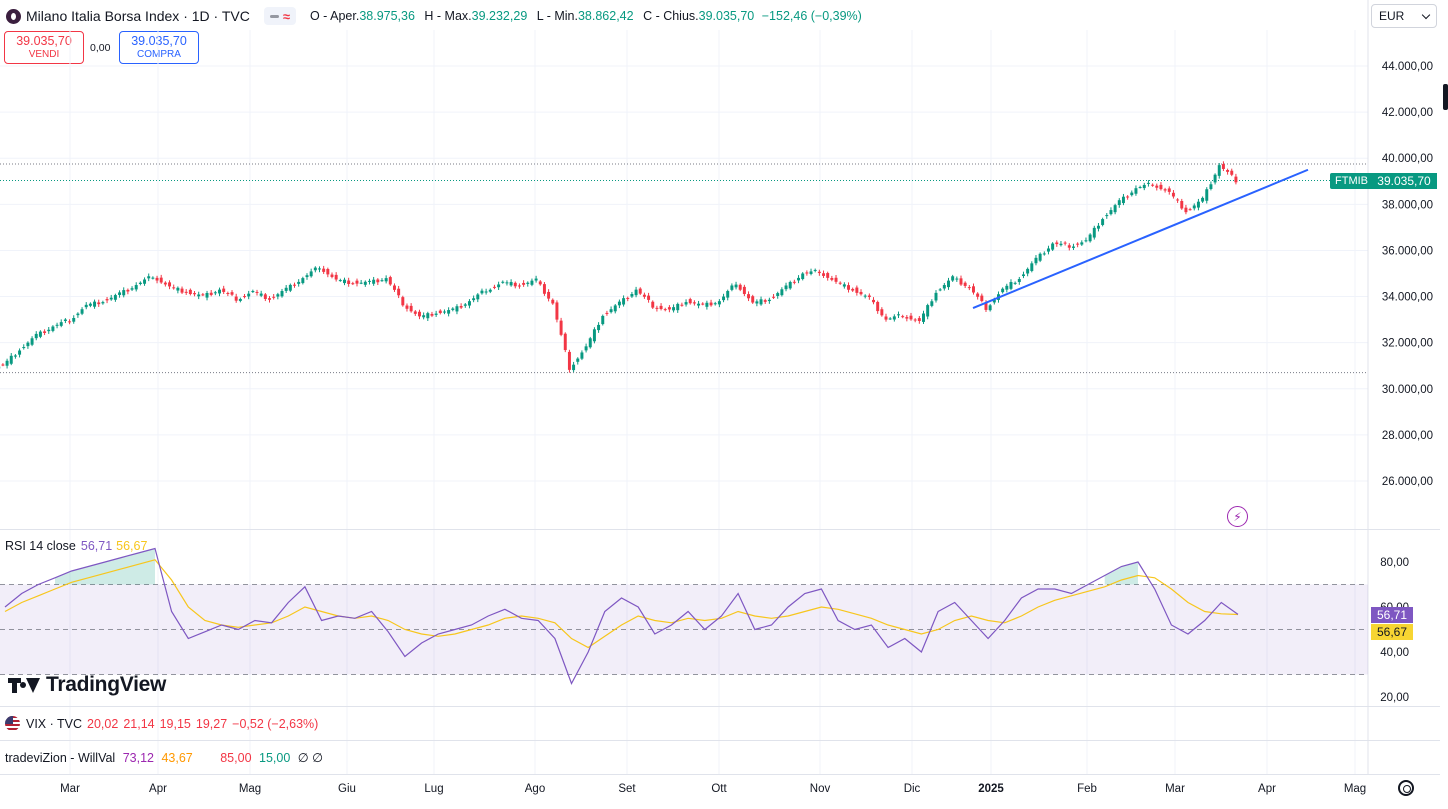  Describe the element at coordinates (138, 758) in the screenshot. I see `willval-value: 73,12` at that location.